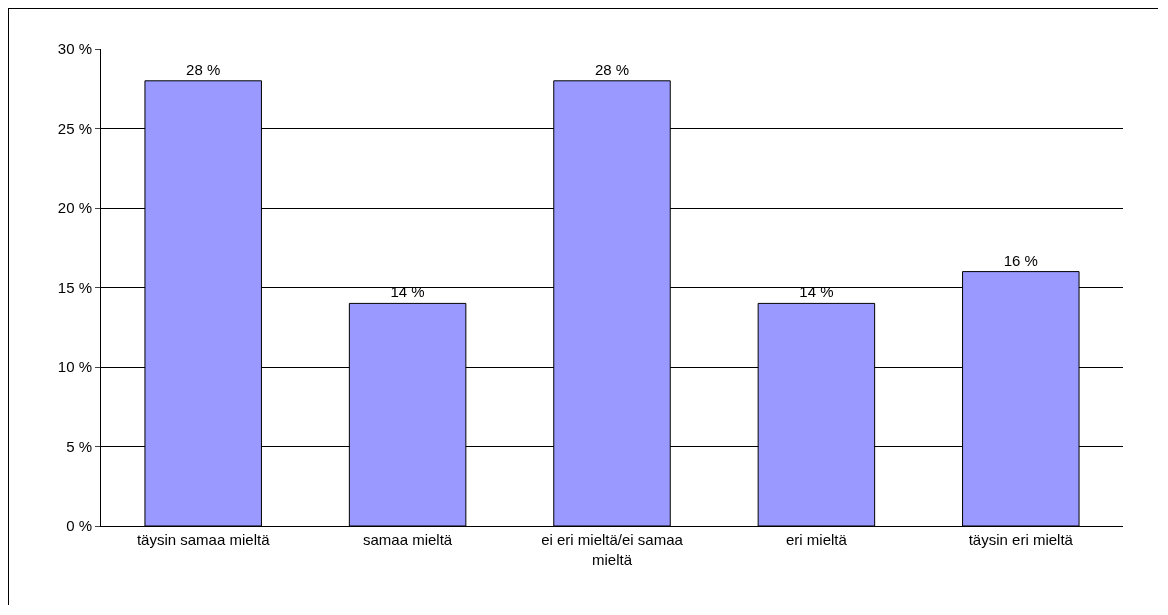 The height and width of the screenshot is (615, 1168). What do you see at coordinates (79, 446) in the screenshot?
I see `y-tick-label: 5 %` at bounding box center [79, 446].